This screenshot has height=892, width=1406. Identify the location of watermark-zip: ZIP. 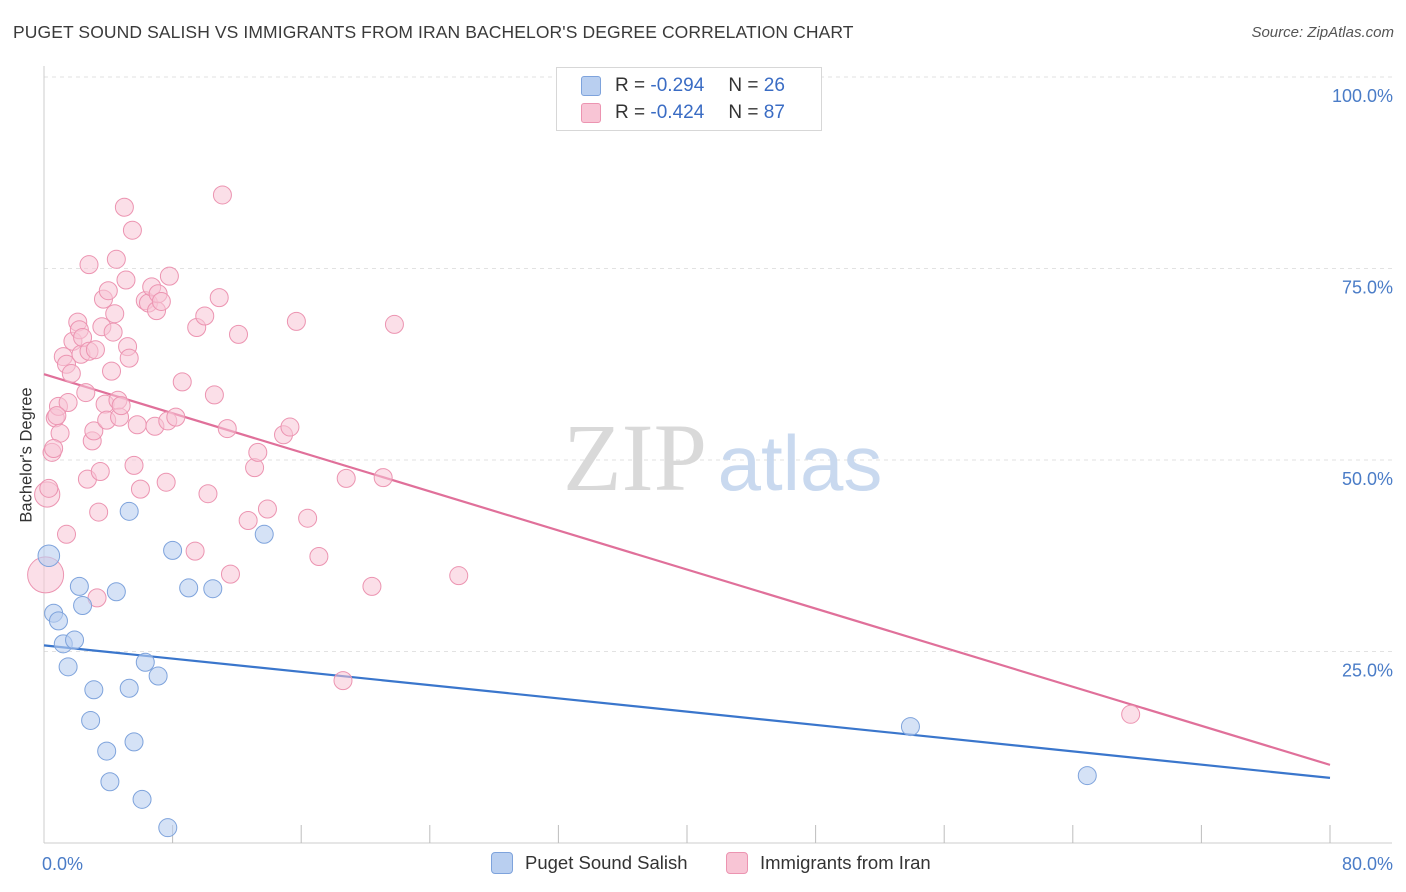
(635, 457).